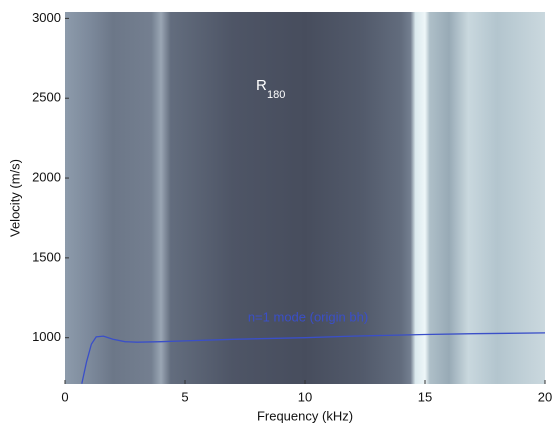 The width and height of the screenshot is (553, 434). Describe the element at coordinates (14, 198) in the screenshot. I see `y-axis-label: Velocity (m/s)` at that location.